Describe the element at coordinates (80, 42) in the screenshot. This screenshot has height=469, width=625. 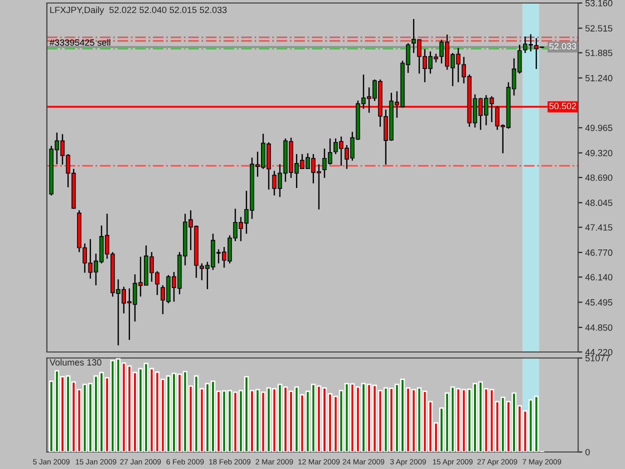
I see `ref-line-label: #33395425 sell` at that location.